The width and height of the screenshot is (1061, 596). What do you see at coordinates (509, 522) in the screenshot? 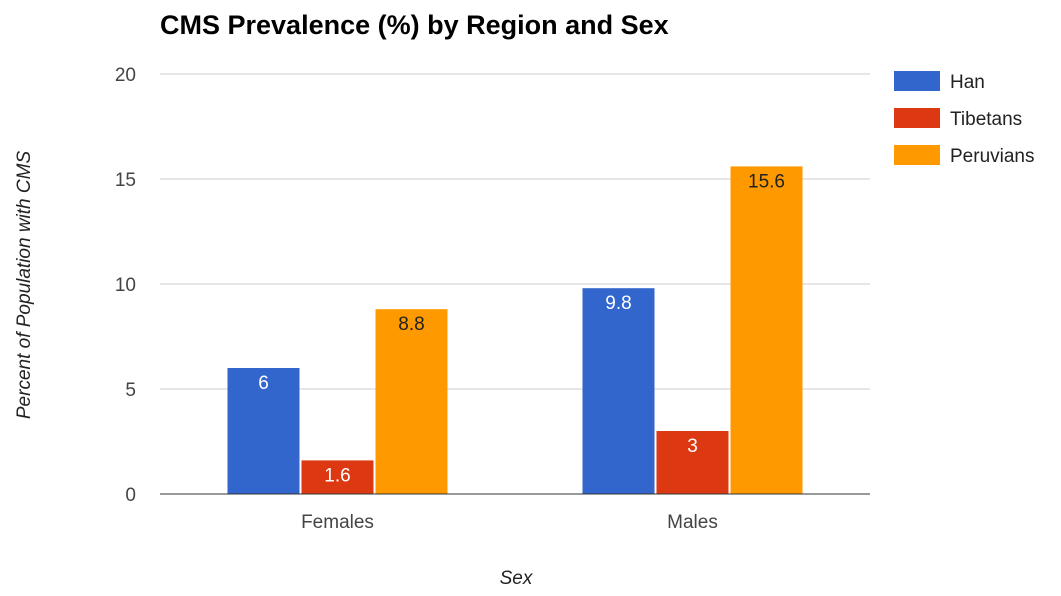
I see `x-axis-ticks: Females Males` at bounding box center [509, 522].